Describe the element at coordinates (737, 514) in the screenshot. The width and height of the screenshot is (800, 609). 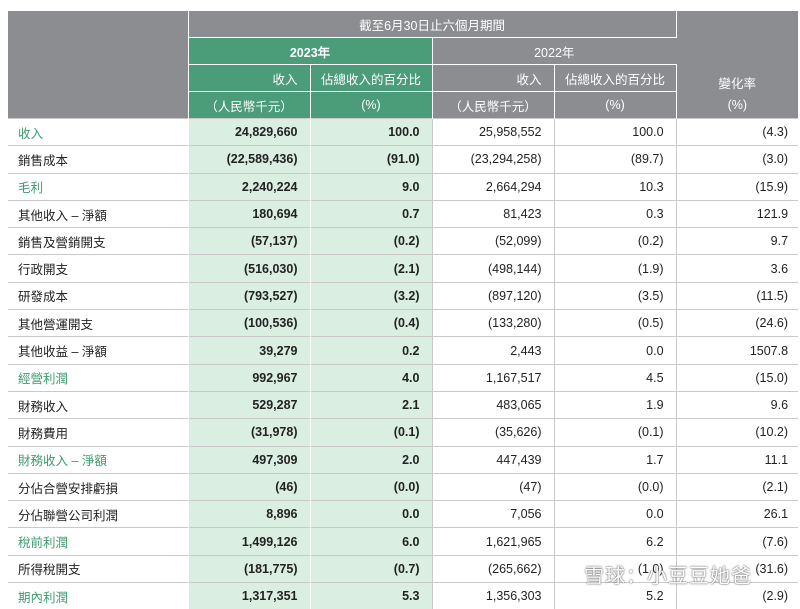
I see `change-cell: 26.1` at that location.